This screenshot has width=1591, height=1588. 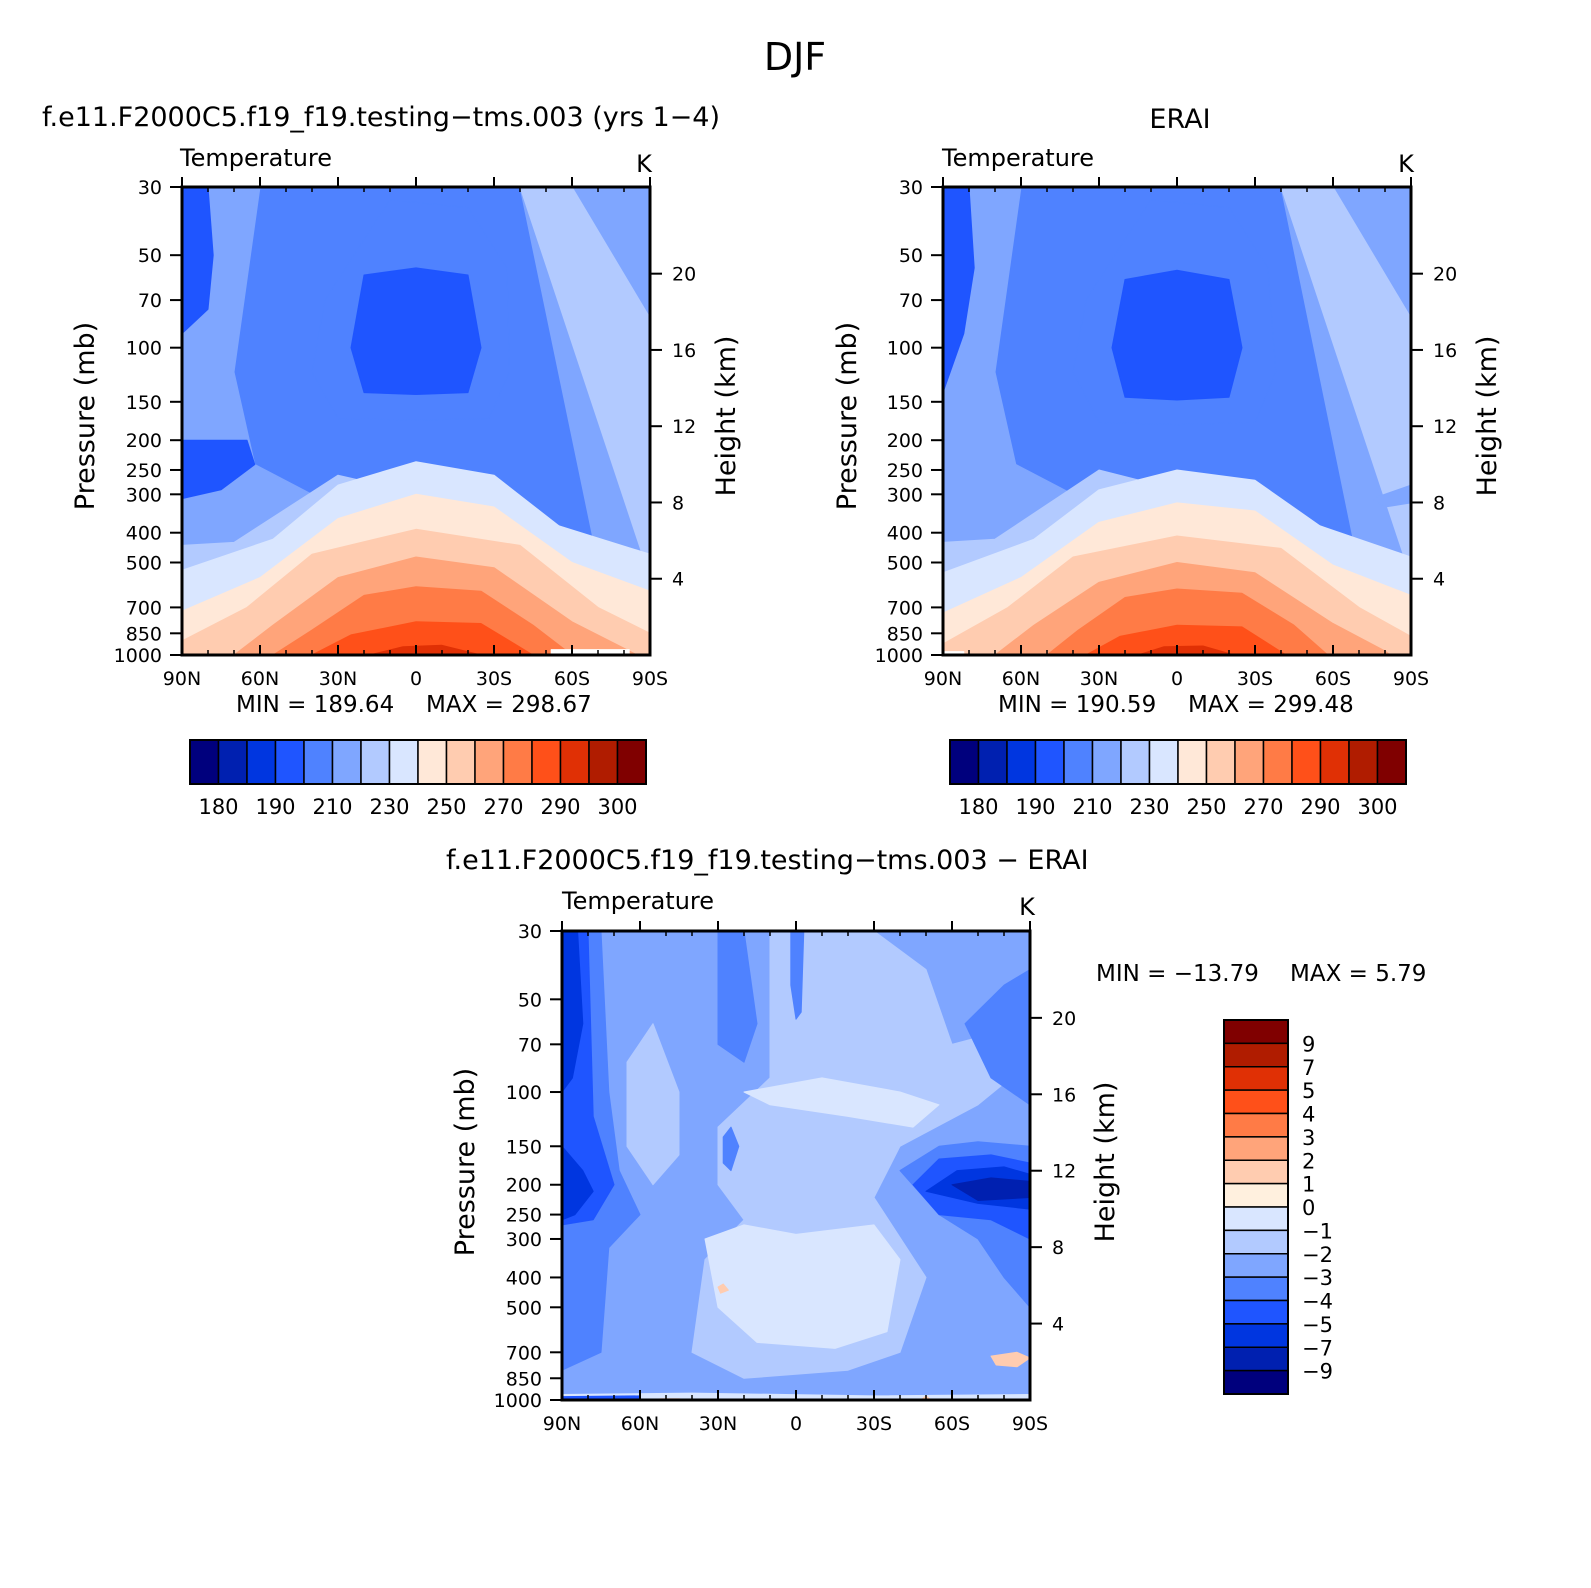 I want to click on max-label: MAX = 298.67, so click(x=509, y=705).